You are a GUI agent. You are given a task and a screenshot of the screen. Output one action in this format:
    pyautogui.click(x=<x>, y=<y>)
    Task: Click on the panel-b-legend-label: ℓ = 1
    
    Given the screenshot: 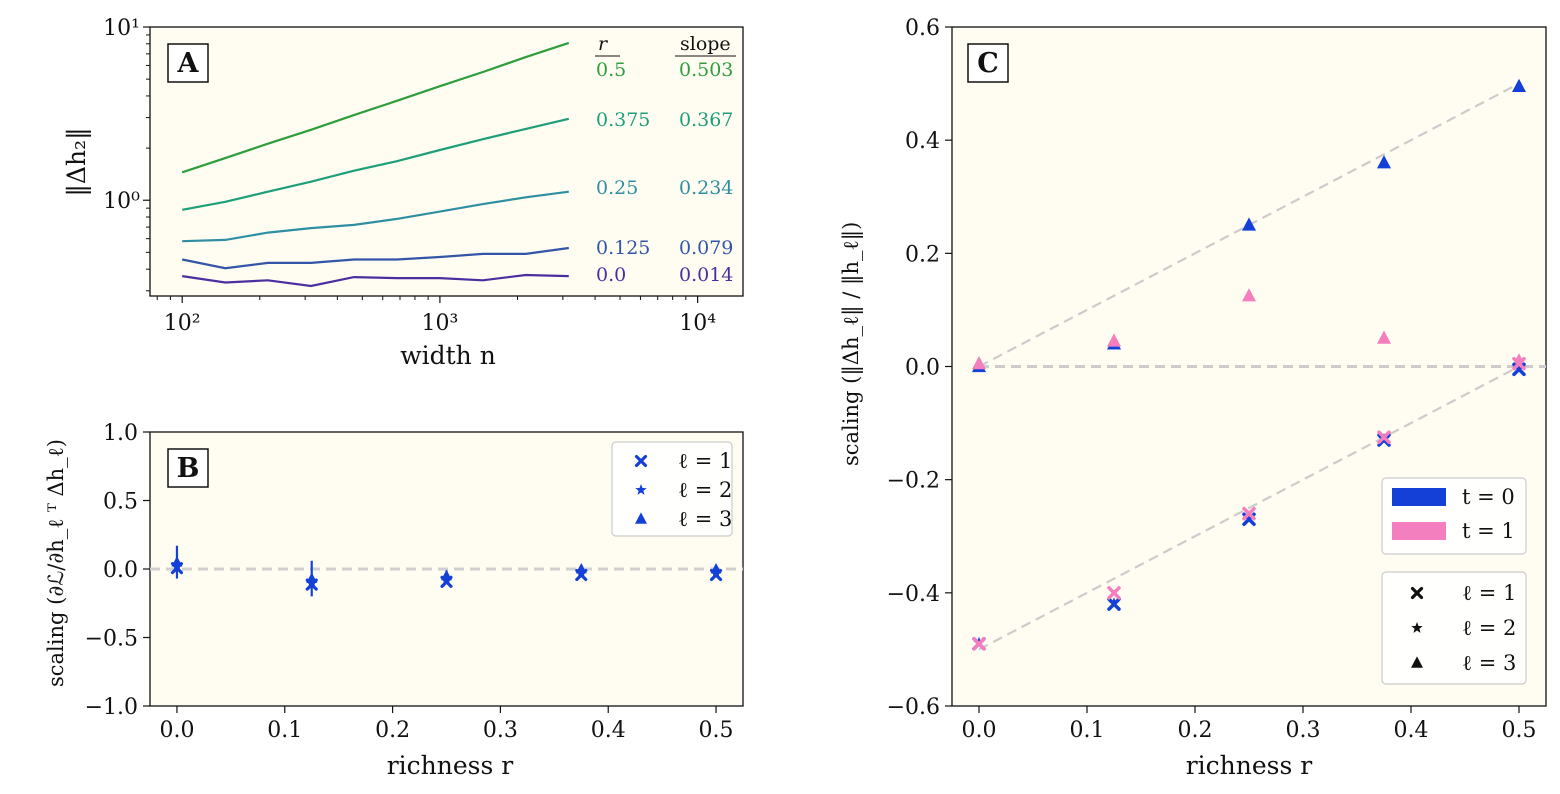 What is the action you would take?
    pyautogui.click(x=705, y=461)
    